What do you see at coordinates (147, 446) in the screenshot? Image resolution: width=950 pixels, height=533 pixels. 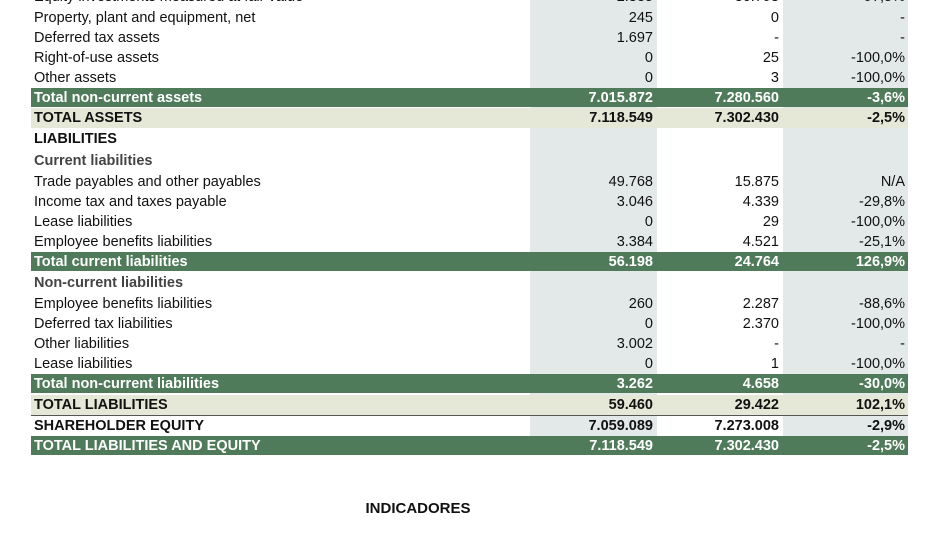 I see `row-label: TOTAL LIABILITIES AND EQUITY` at bounding box center [147, 446].